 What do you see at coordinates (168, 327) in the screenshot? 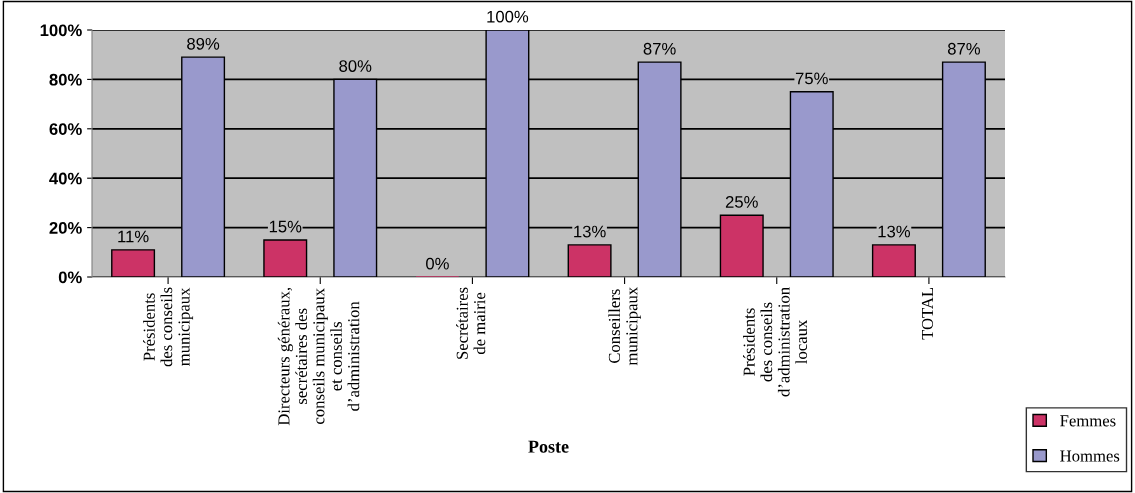
I see `x-tick-label: Présidents des conseils municipaux` at bounding box center [168, 327].